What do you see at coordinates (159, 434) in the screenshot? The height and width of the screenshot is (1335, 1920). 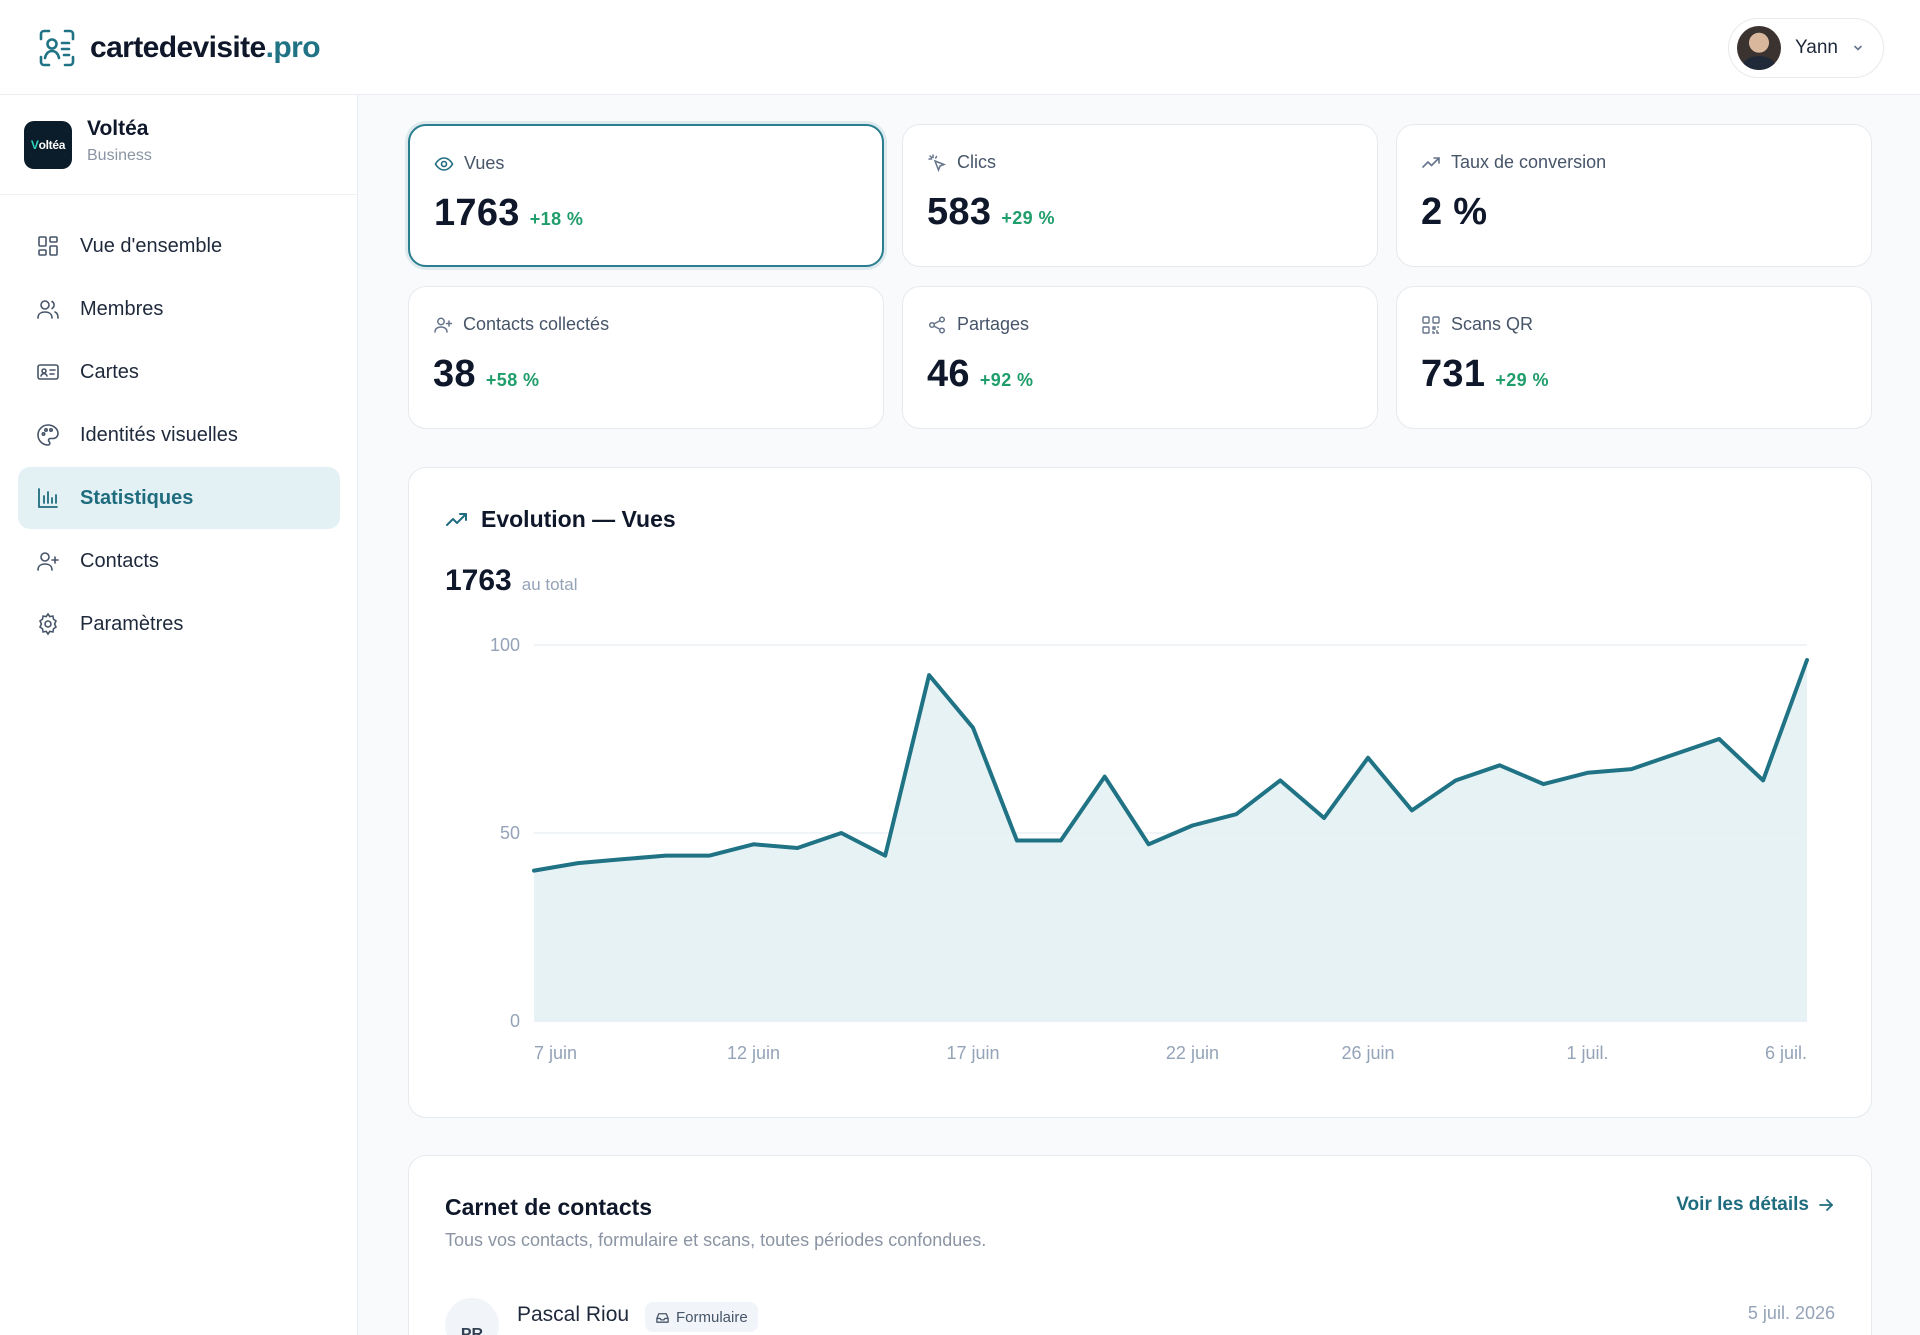 I see `sidebar-item-label: Identités visuelles` at bounding box center [159, 434].